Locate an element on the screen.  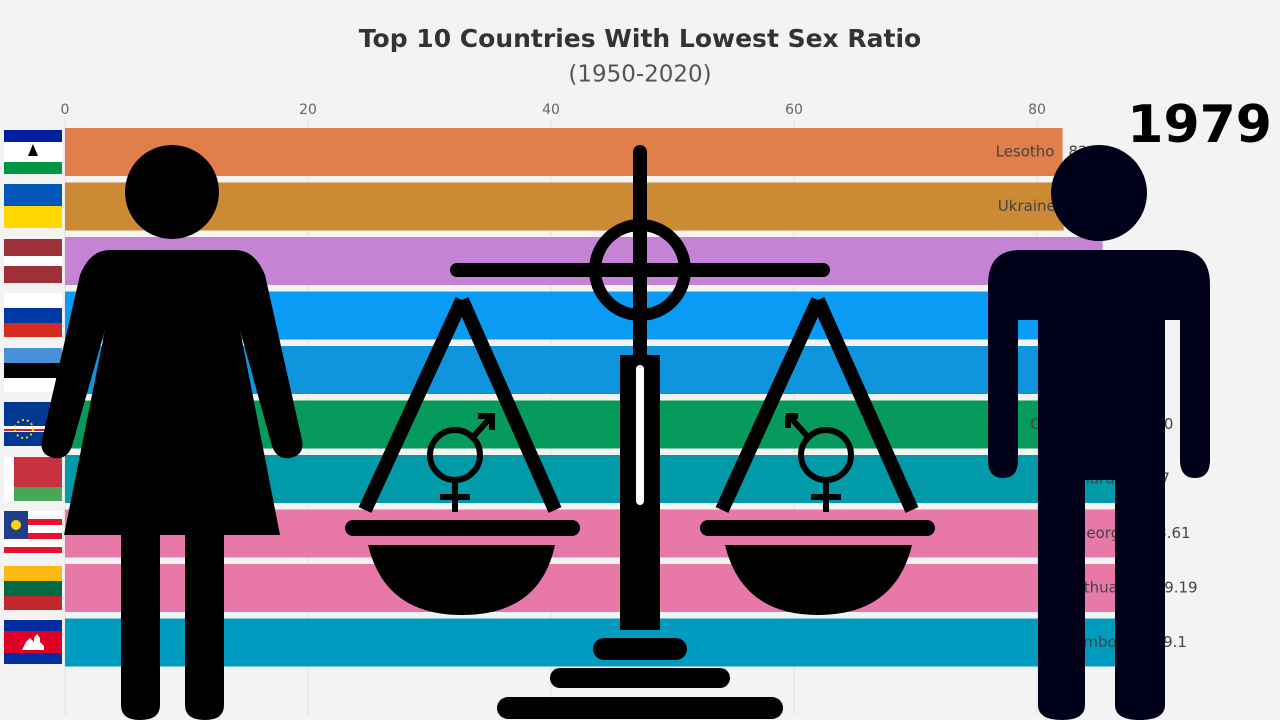
x-tick-label: 20 is located at coordinates (308, 110).